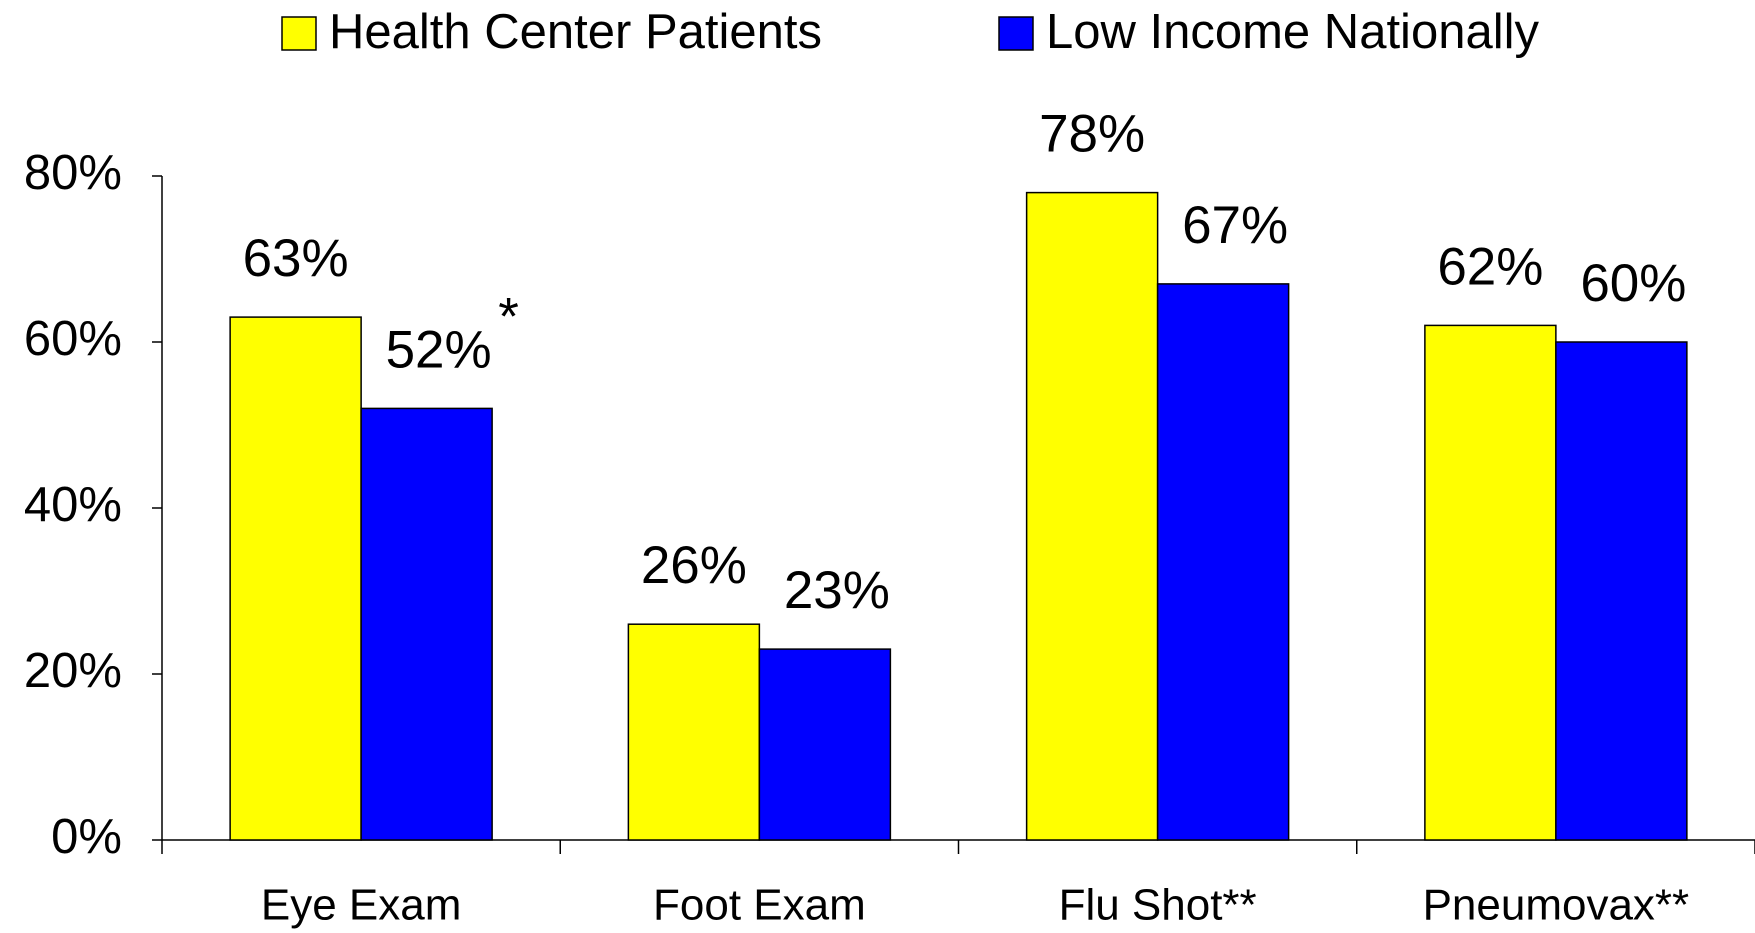  Describe the element at coordinates (759, 905) in the screenshot. I see `x-tick-label: Foot Exam` at that location.